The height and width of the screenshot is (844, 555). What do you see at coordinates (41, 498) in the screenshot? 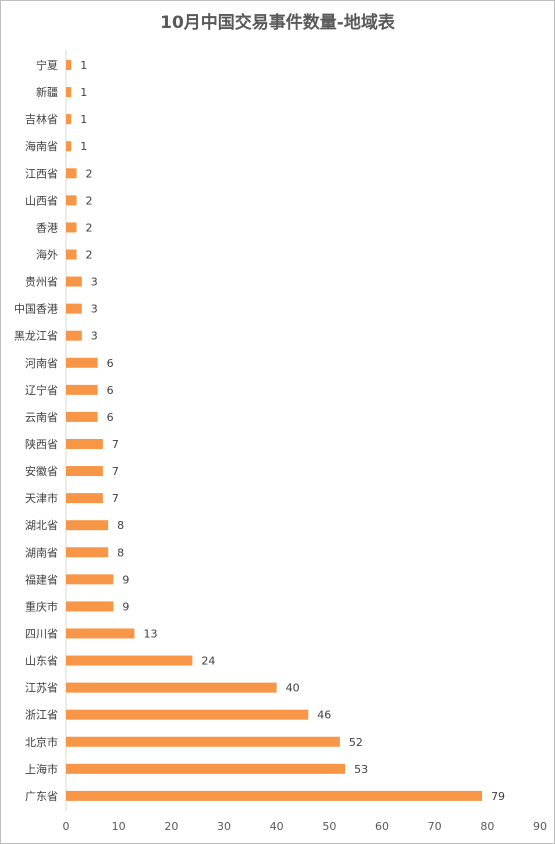
I see `category-label: 天津市` at bounding box center [41, 498].